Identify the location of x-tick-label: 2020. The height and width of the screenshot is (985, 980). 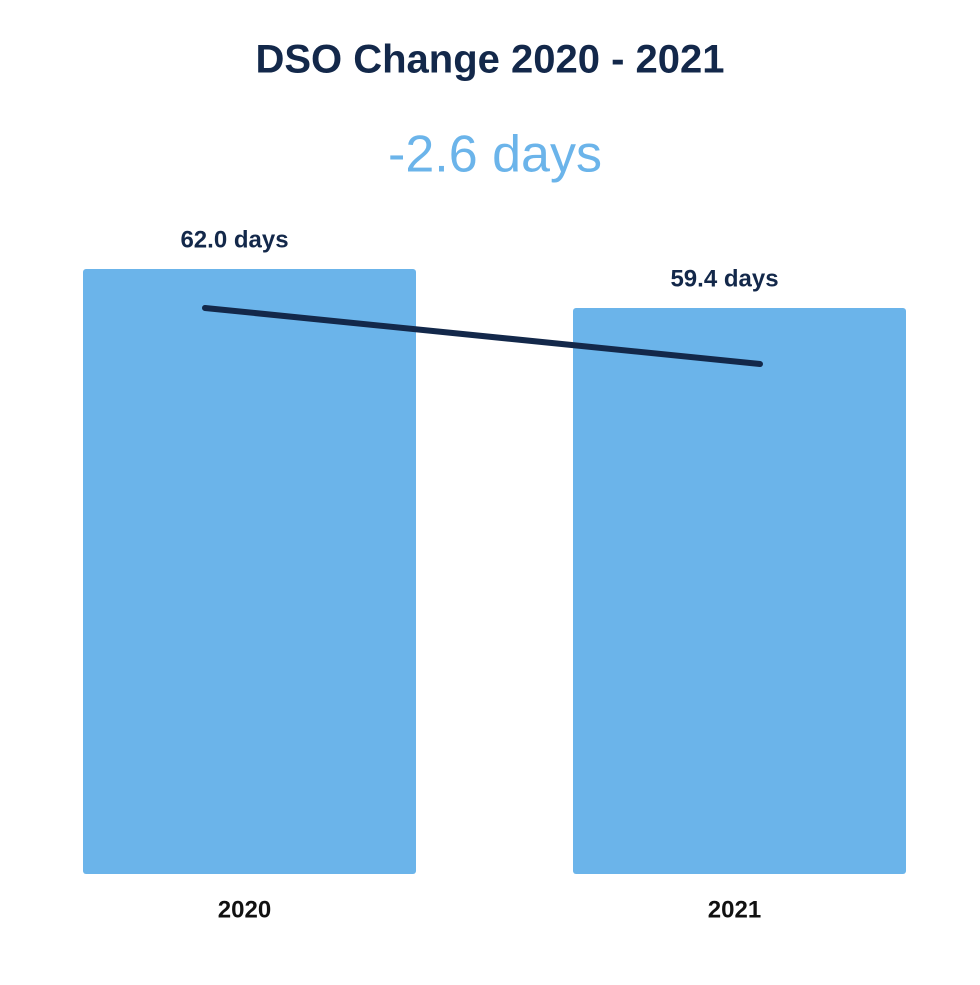
(244, 909).